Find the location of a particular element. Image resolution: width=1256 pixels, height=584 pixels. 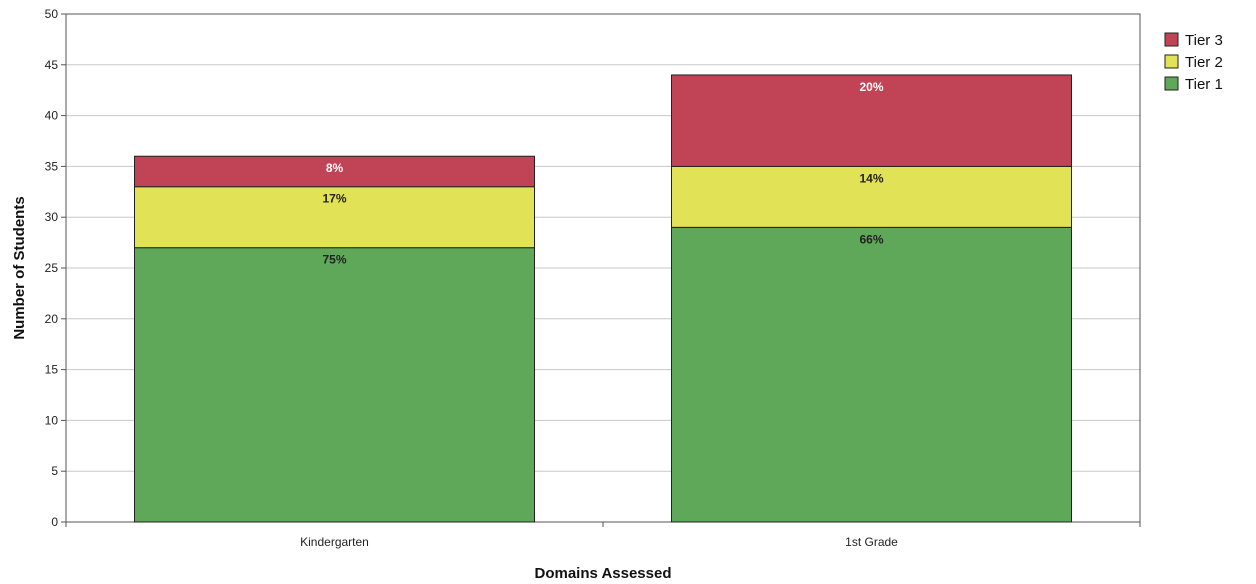

y-axis: 0 5 10 15 20 25 30 35 40 45 50 is located at coordinates (55, 268).